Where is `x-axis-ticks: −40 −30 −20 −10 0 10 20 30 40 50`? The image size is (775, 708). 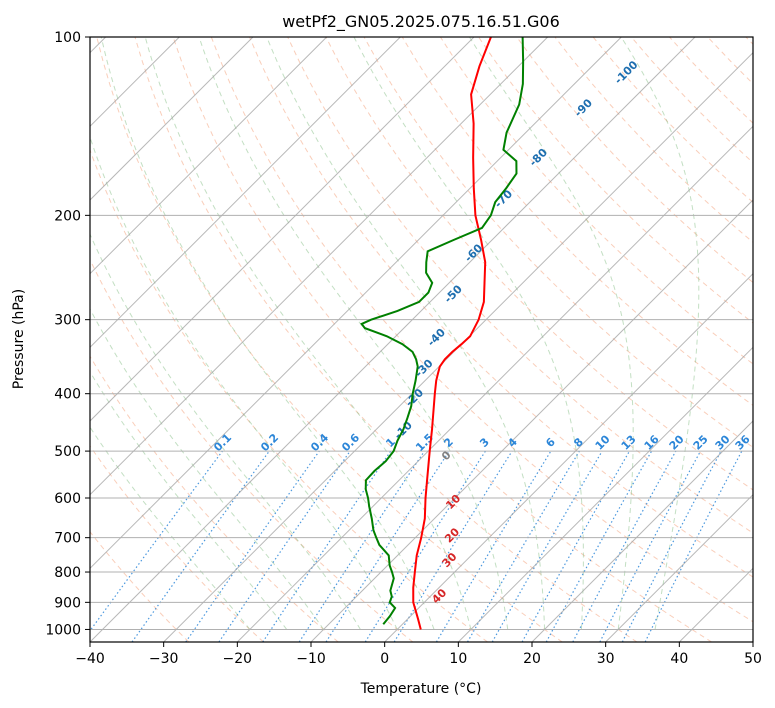
x-axis-ticks: −40 −30 −20 −10 0 10 20 30 40 50 is located at coordinates (418, 654).